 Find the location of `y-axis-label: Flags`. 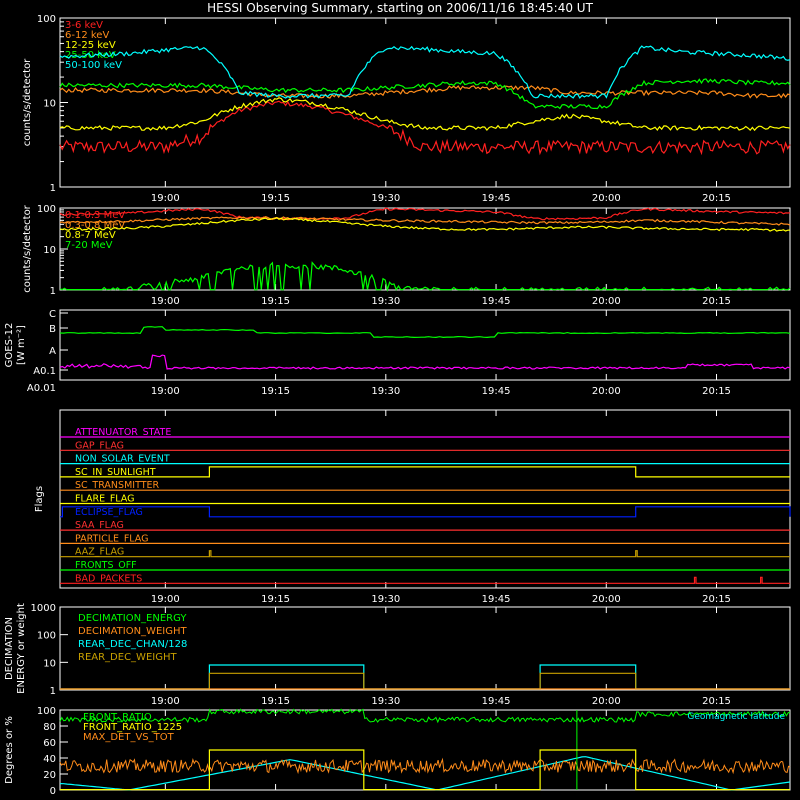

y-axis-label: Flags is located at coordinates (39, 499).